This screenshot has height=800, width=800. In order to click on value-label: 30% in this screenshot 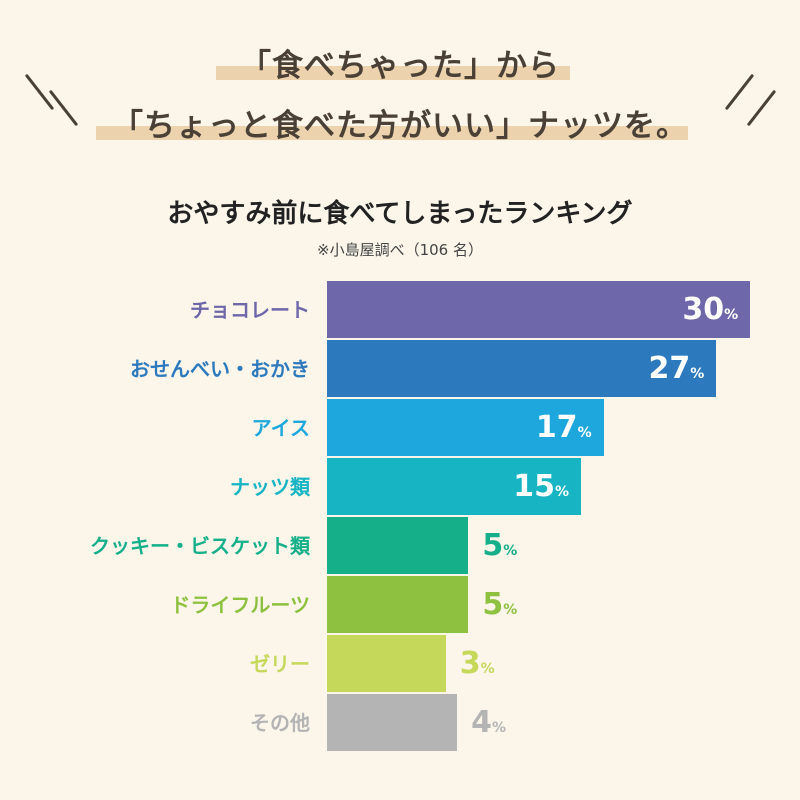, I will do `click(710, 312)`.